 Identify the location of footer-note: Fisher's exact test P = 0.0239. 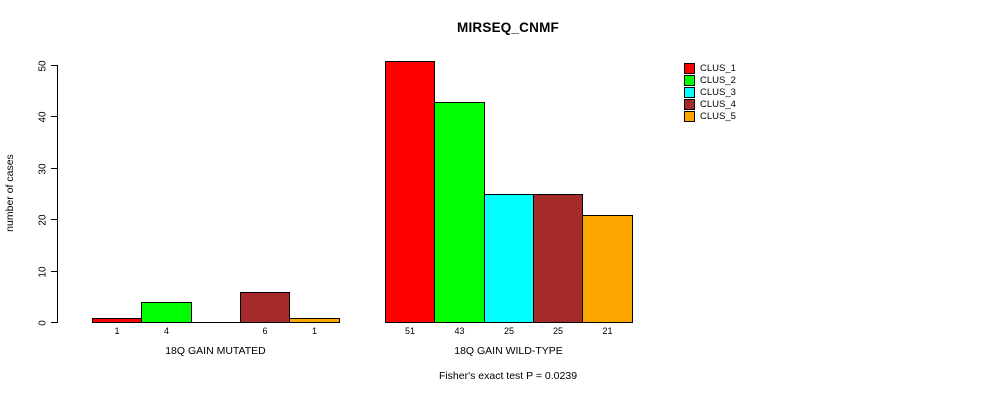
(508, 376).